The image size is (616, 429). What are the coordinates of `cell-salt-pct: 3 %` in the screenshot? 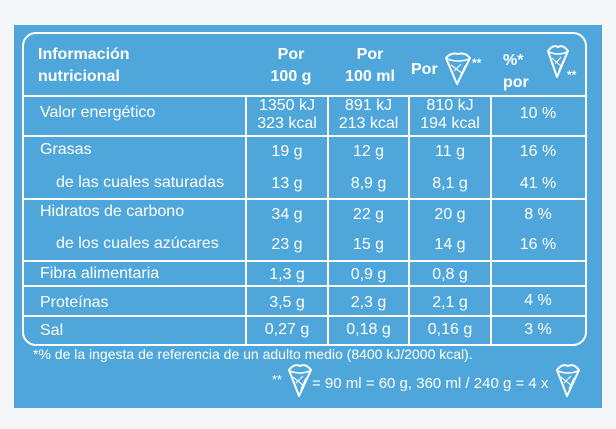 It's located at (538, 329).